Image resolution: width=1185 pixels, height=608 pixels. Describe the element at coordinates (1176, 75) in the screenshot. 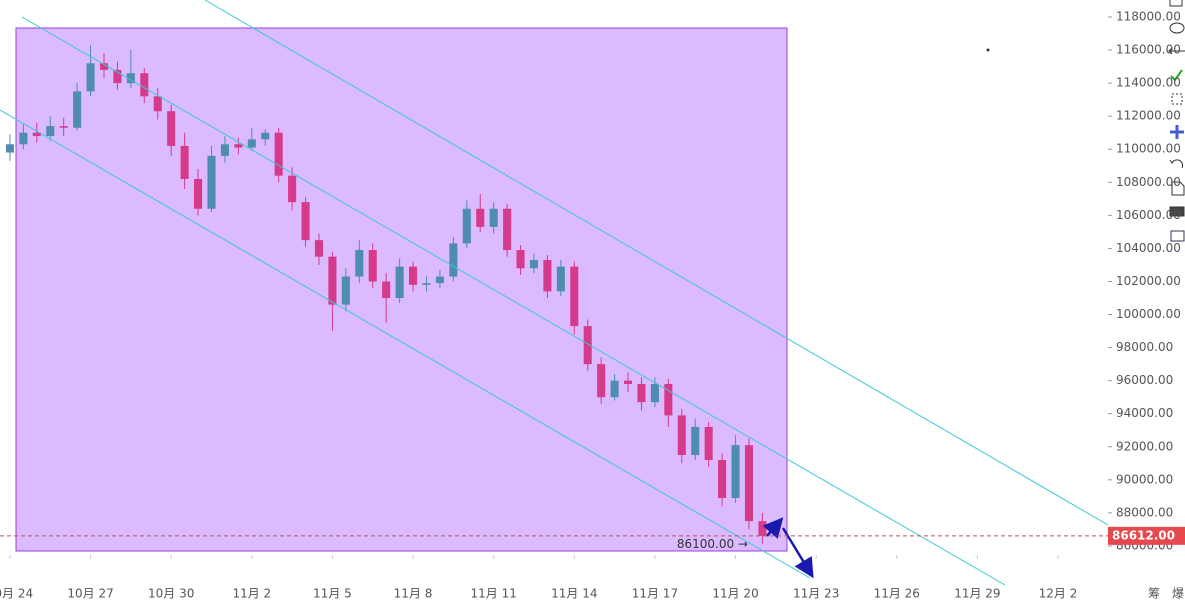

I see `tool-check` at that location.